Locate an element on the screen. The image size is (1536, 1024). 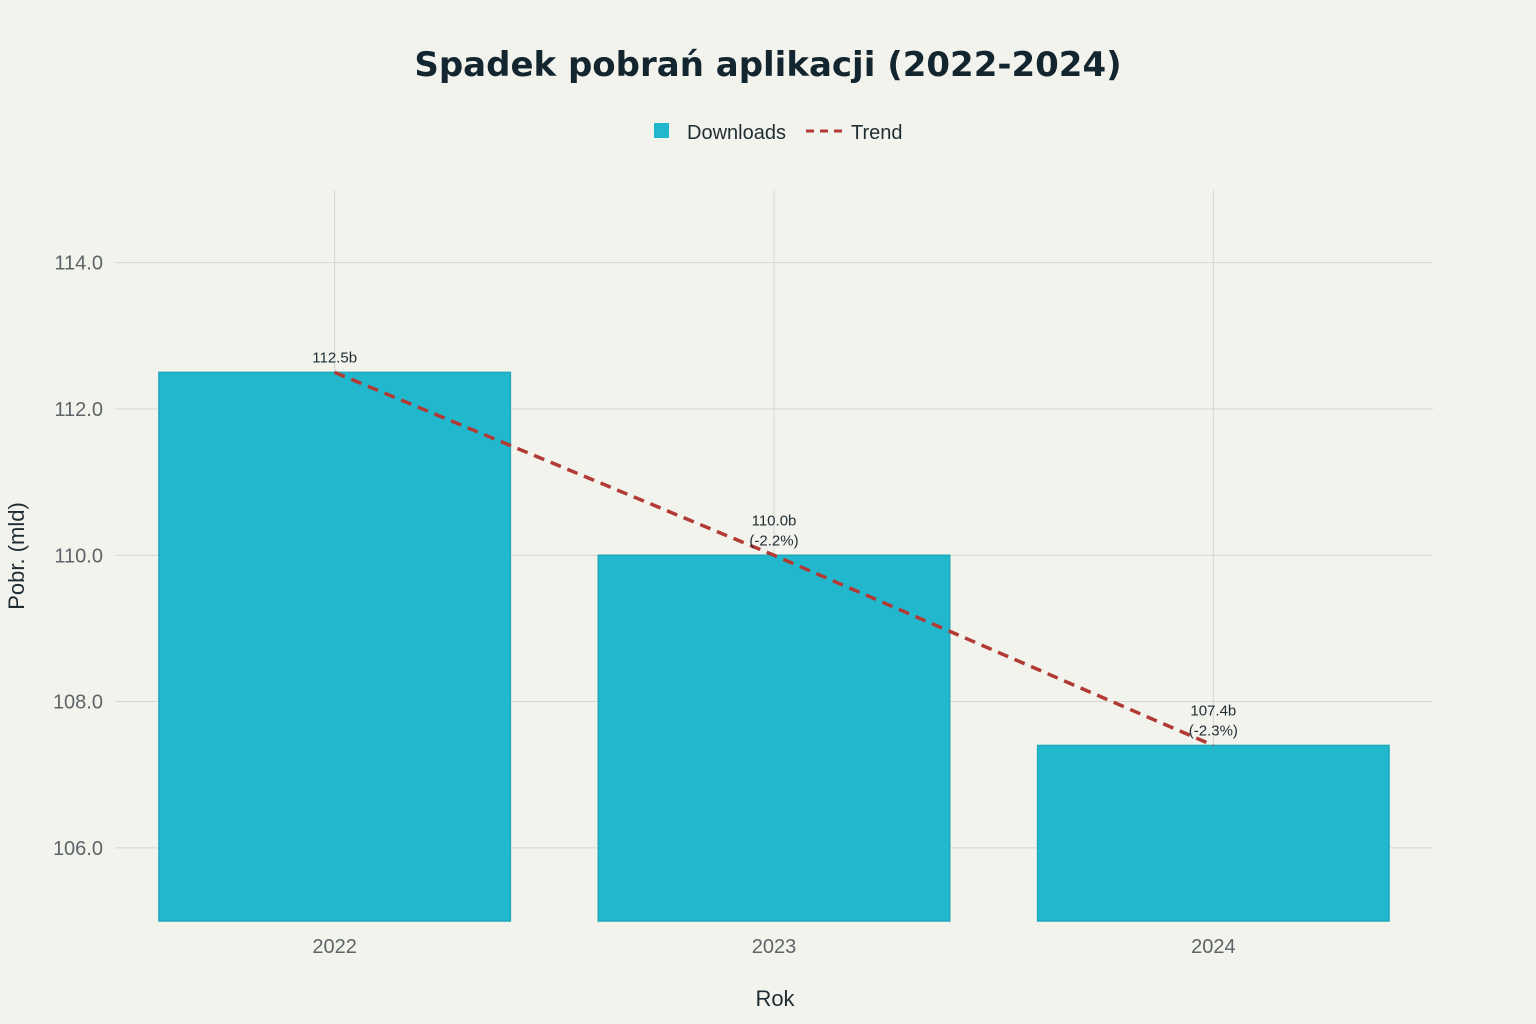
bar-2024 is located at coordinates (1213, 833).